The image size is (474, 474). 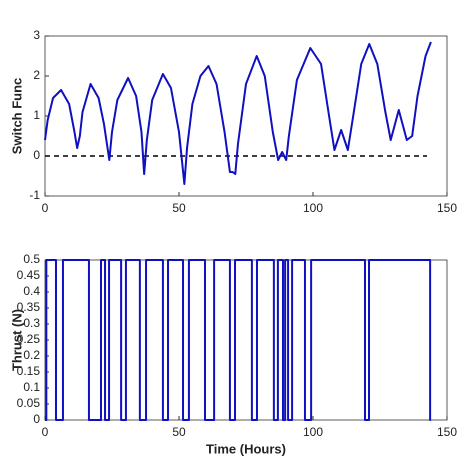 I want to click on y-tick-label: 0.15, so click(x=29, y=371).